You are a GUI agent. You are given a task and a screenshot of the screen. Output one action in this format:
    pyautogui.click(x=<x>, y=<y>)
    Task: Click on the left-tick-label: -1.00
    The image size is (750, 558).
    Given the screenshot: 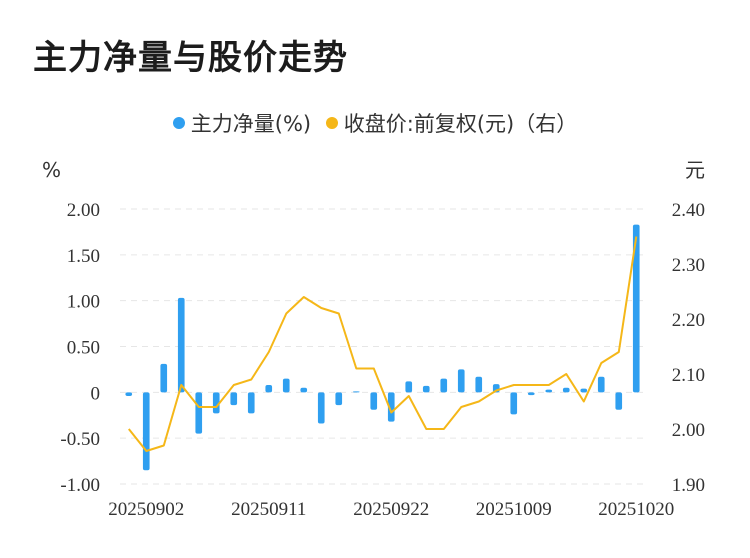 What is the action you would take?
    pyautogui.click(x=80, y=485)
    